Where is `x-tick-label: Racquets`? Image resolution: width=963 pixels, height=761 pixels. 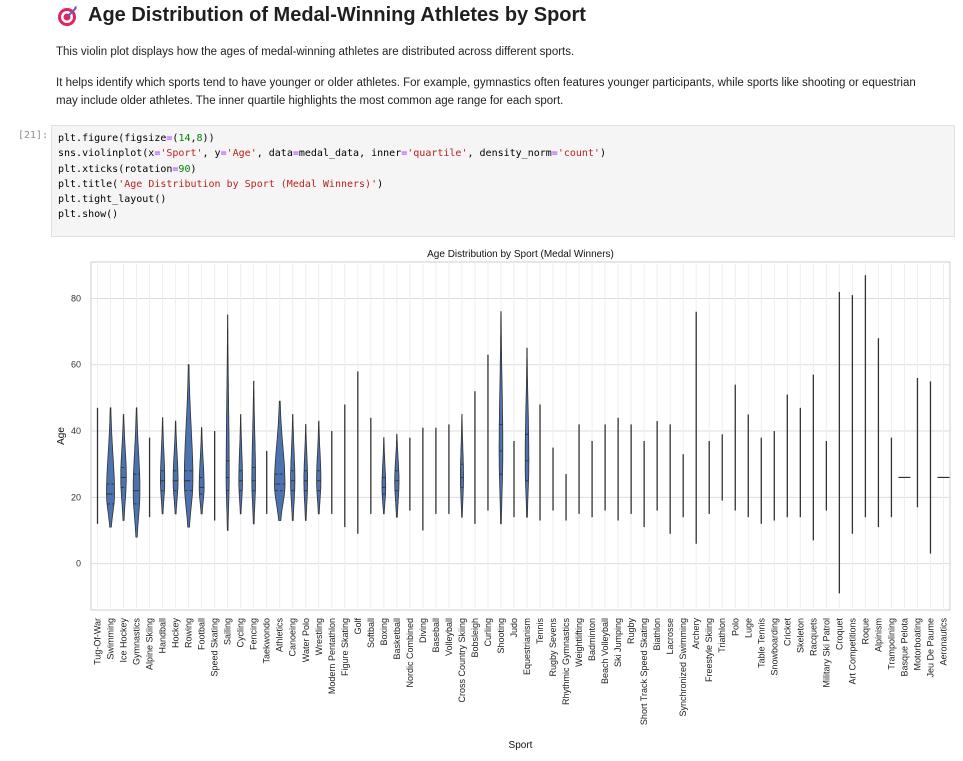
x-tick-label: Racquets is located at coordinates (813, 637).